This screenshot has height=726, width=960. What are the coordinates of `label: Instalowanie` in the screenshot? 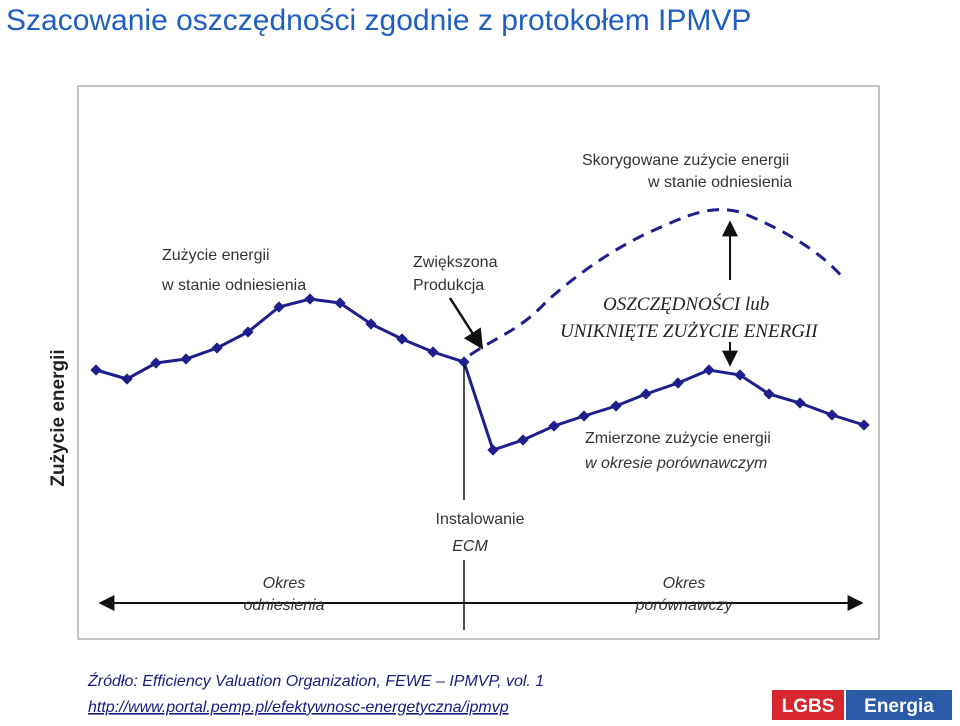 It's located at (480, 519).